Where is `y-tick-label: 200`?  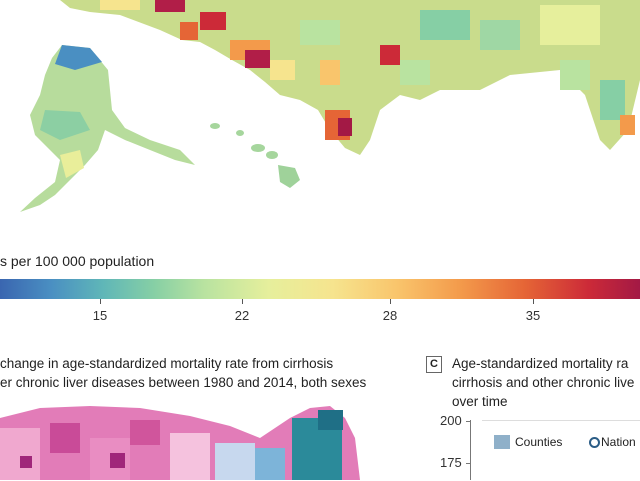 y-tick-label: 200 is located at coordinates (451, 420).